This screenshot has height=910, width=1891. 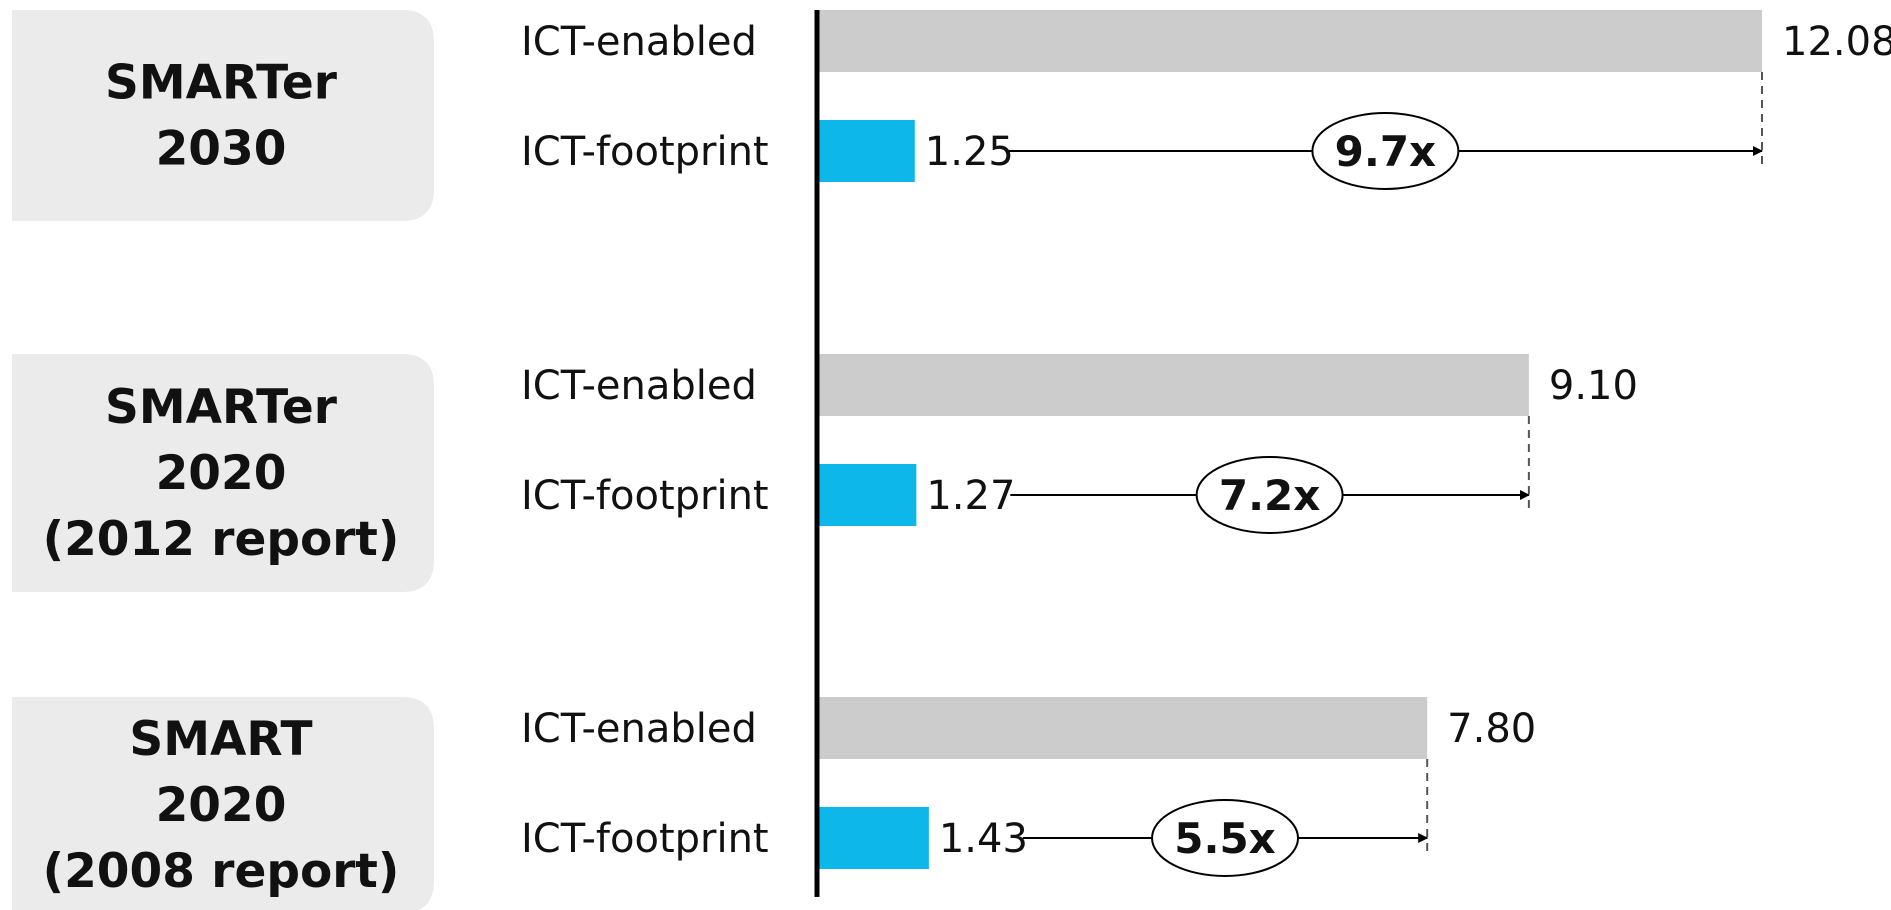 I want to click on footprint-value-label: 1.43, so click(x=983, y=839).